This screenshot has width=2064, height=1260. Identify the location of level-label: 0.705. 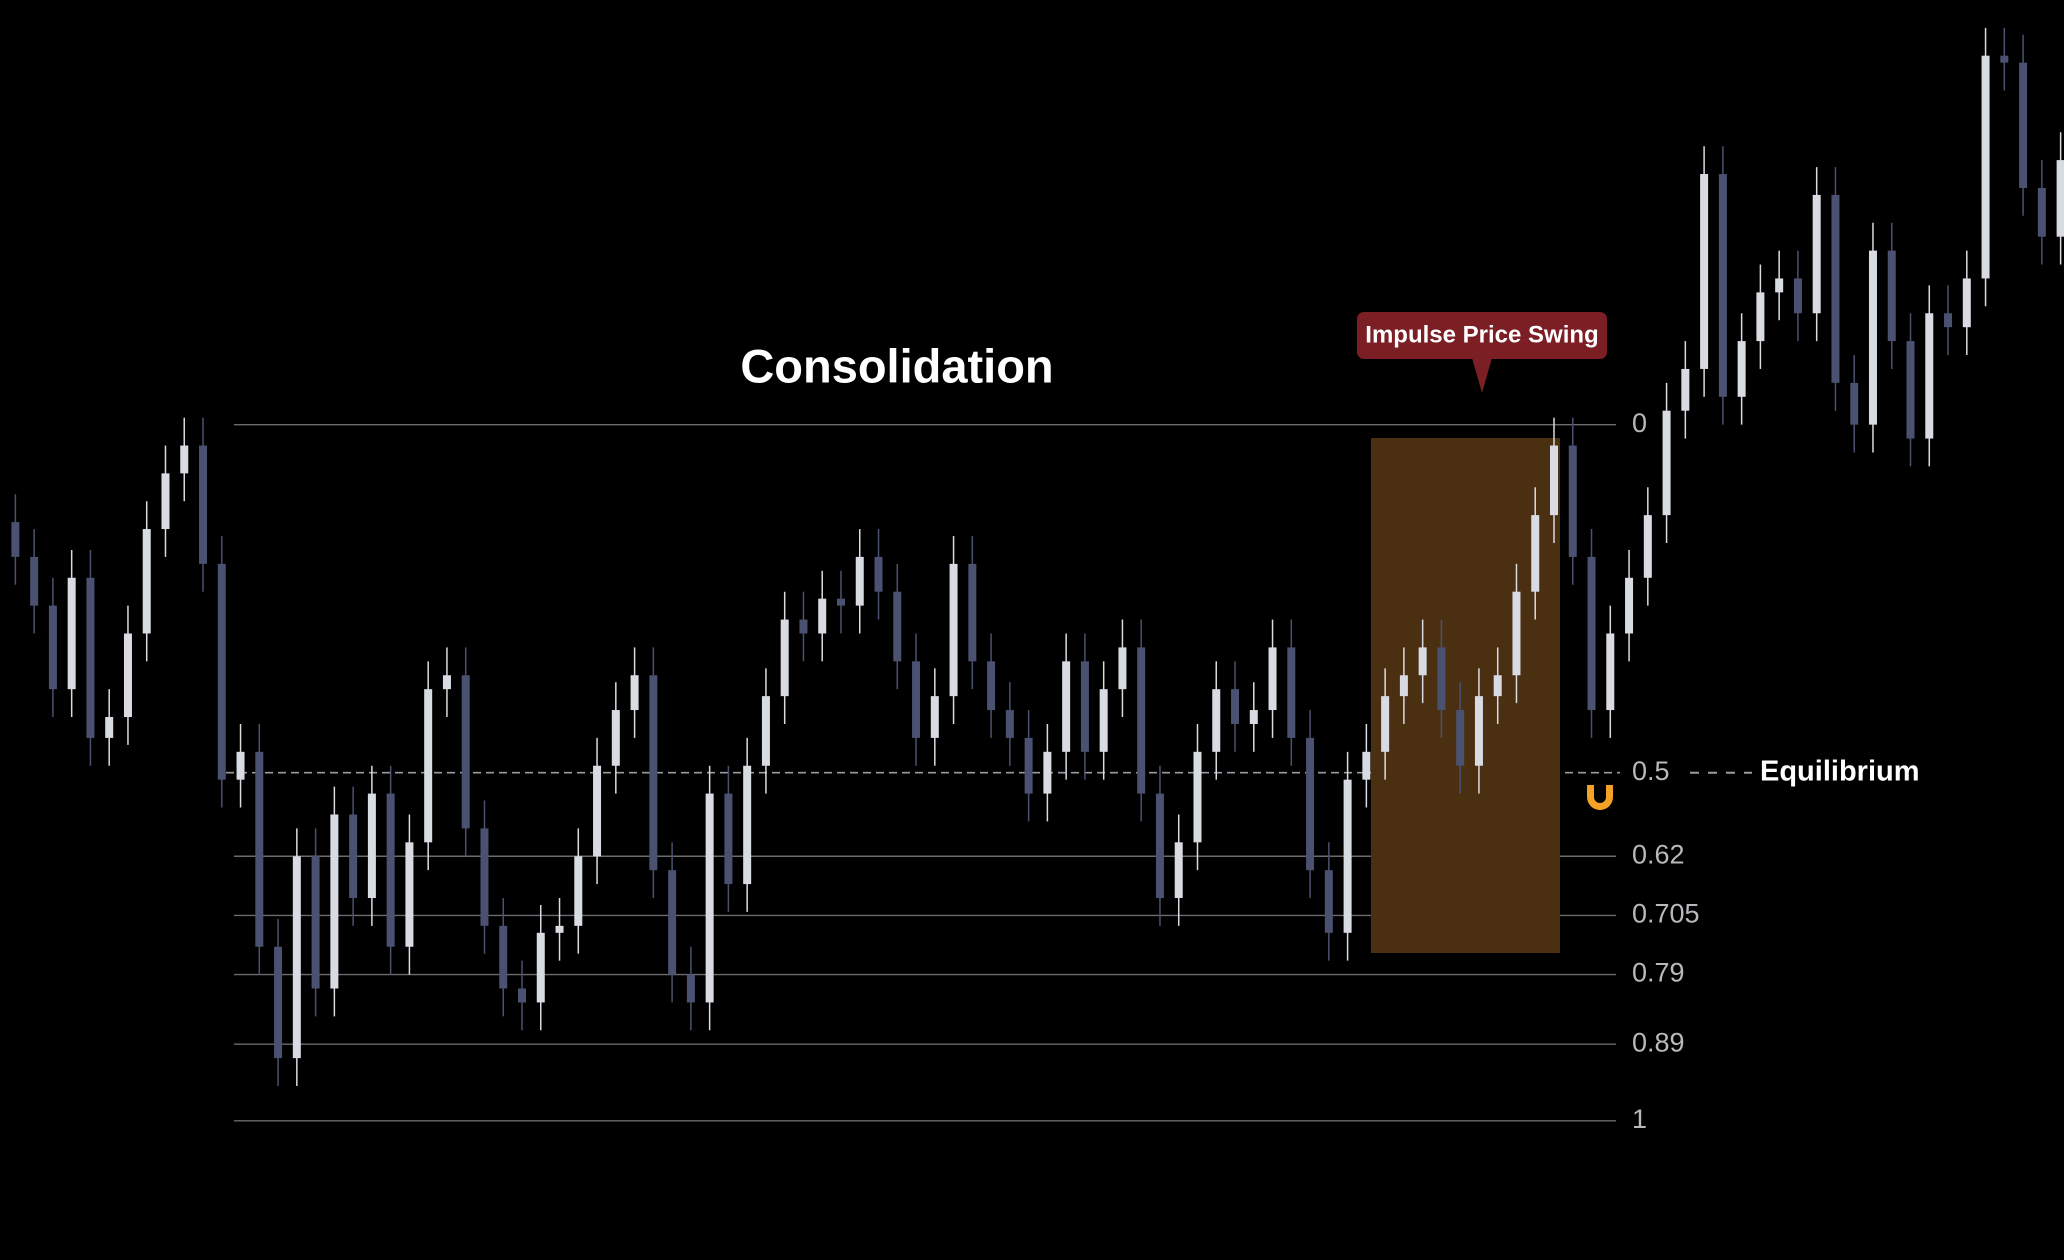
(1666, 914).